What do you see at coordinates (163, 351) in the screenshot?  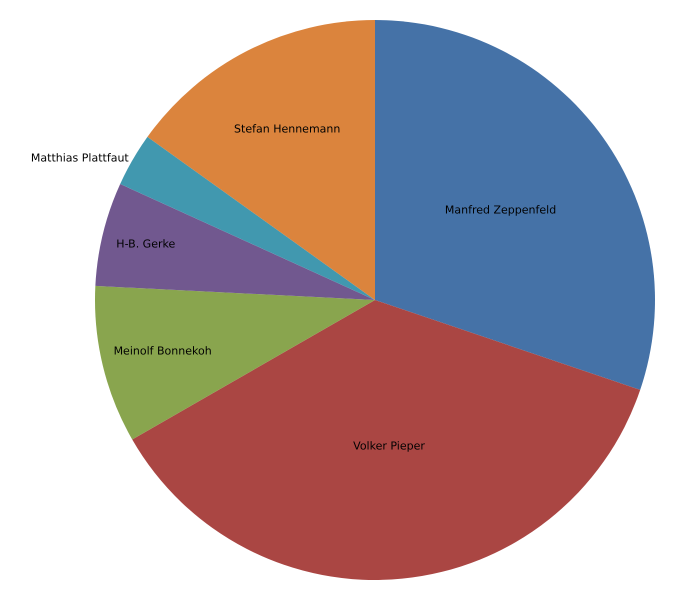 I see `slice-label: Meinolf Bonnekoh` at bounding box center [163, 351].